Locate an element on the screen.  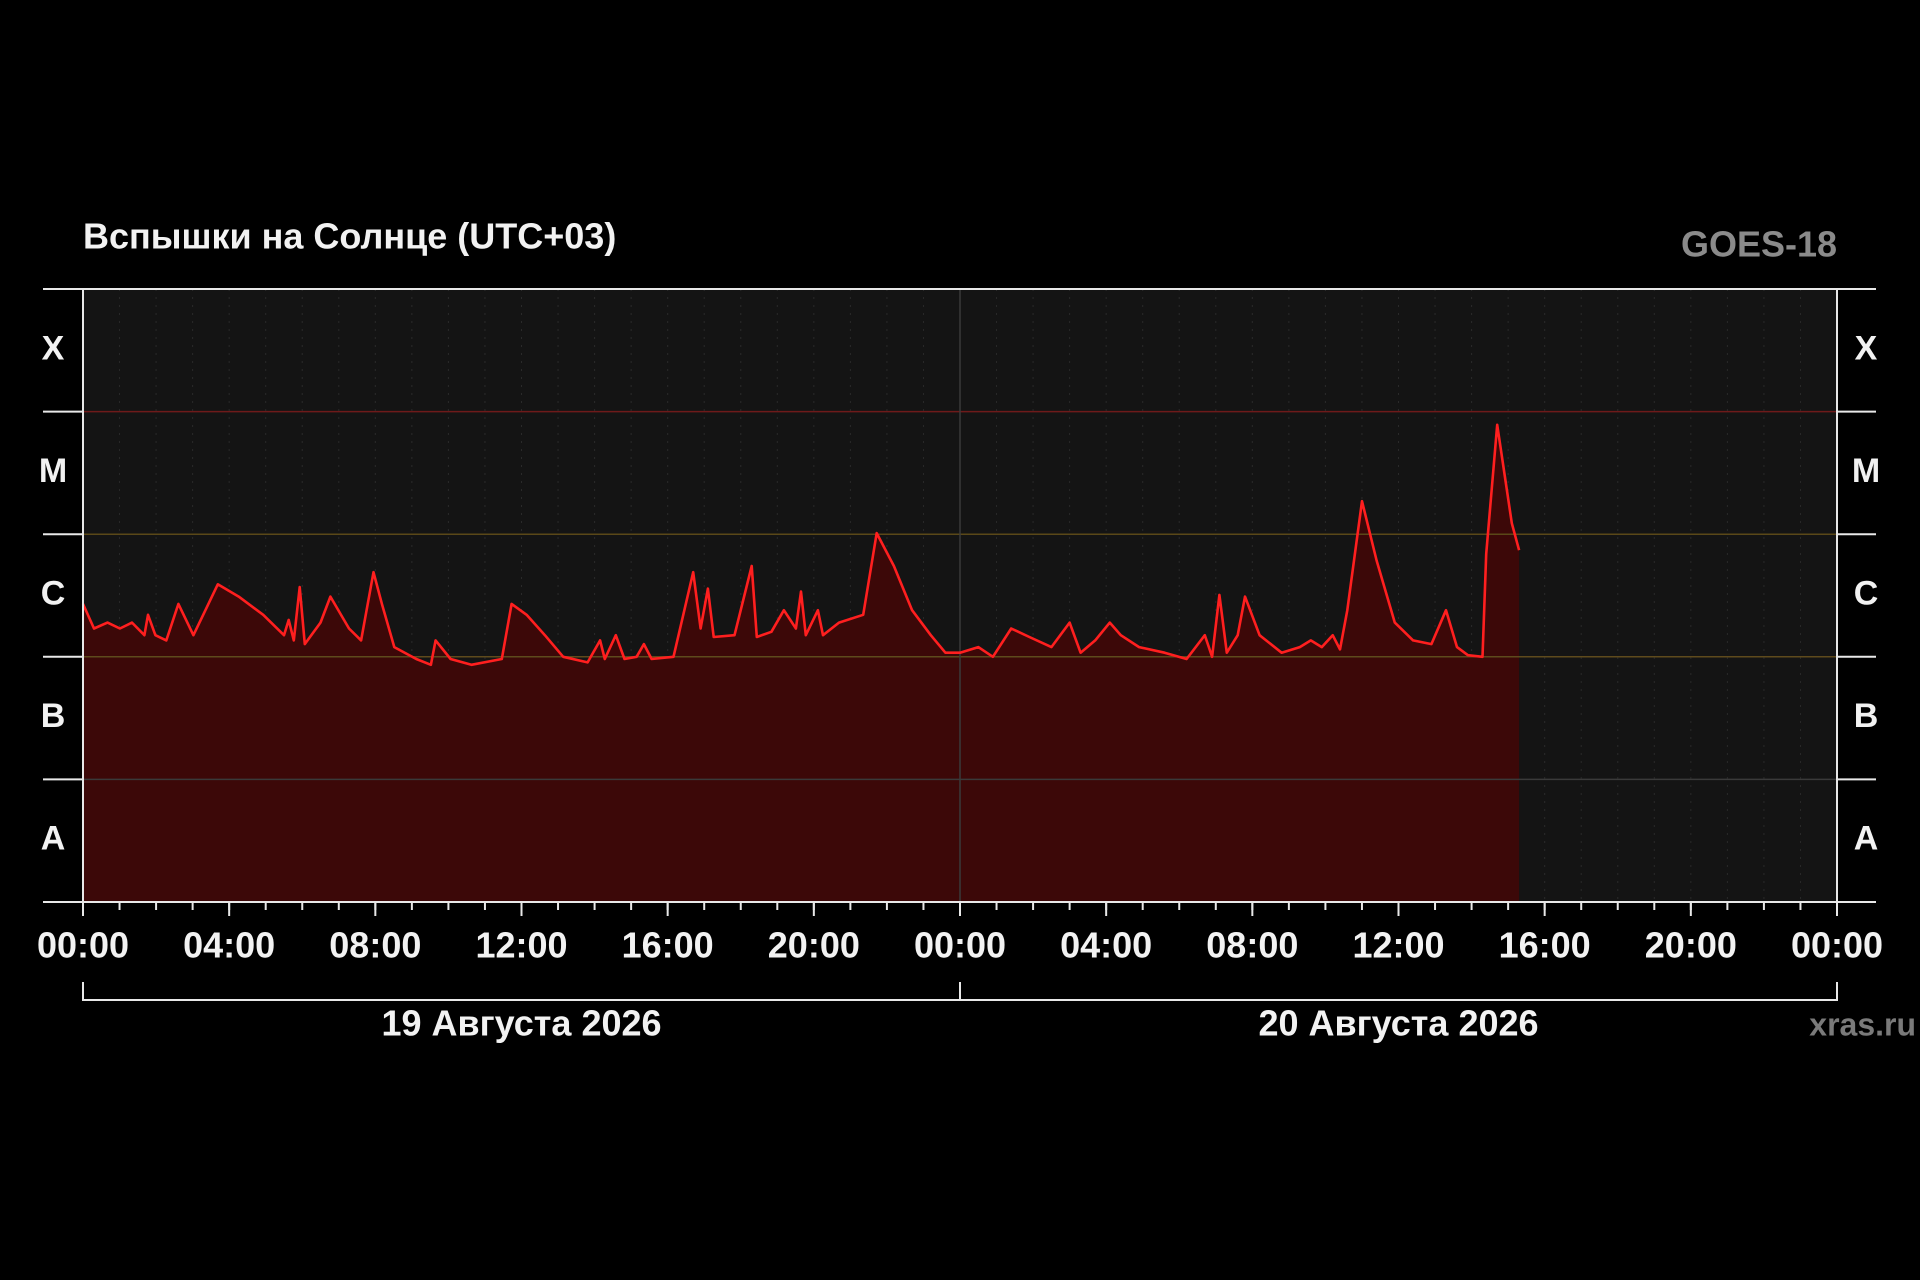
source-label: xras.ru is located at coordinates (1862, 1024).